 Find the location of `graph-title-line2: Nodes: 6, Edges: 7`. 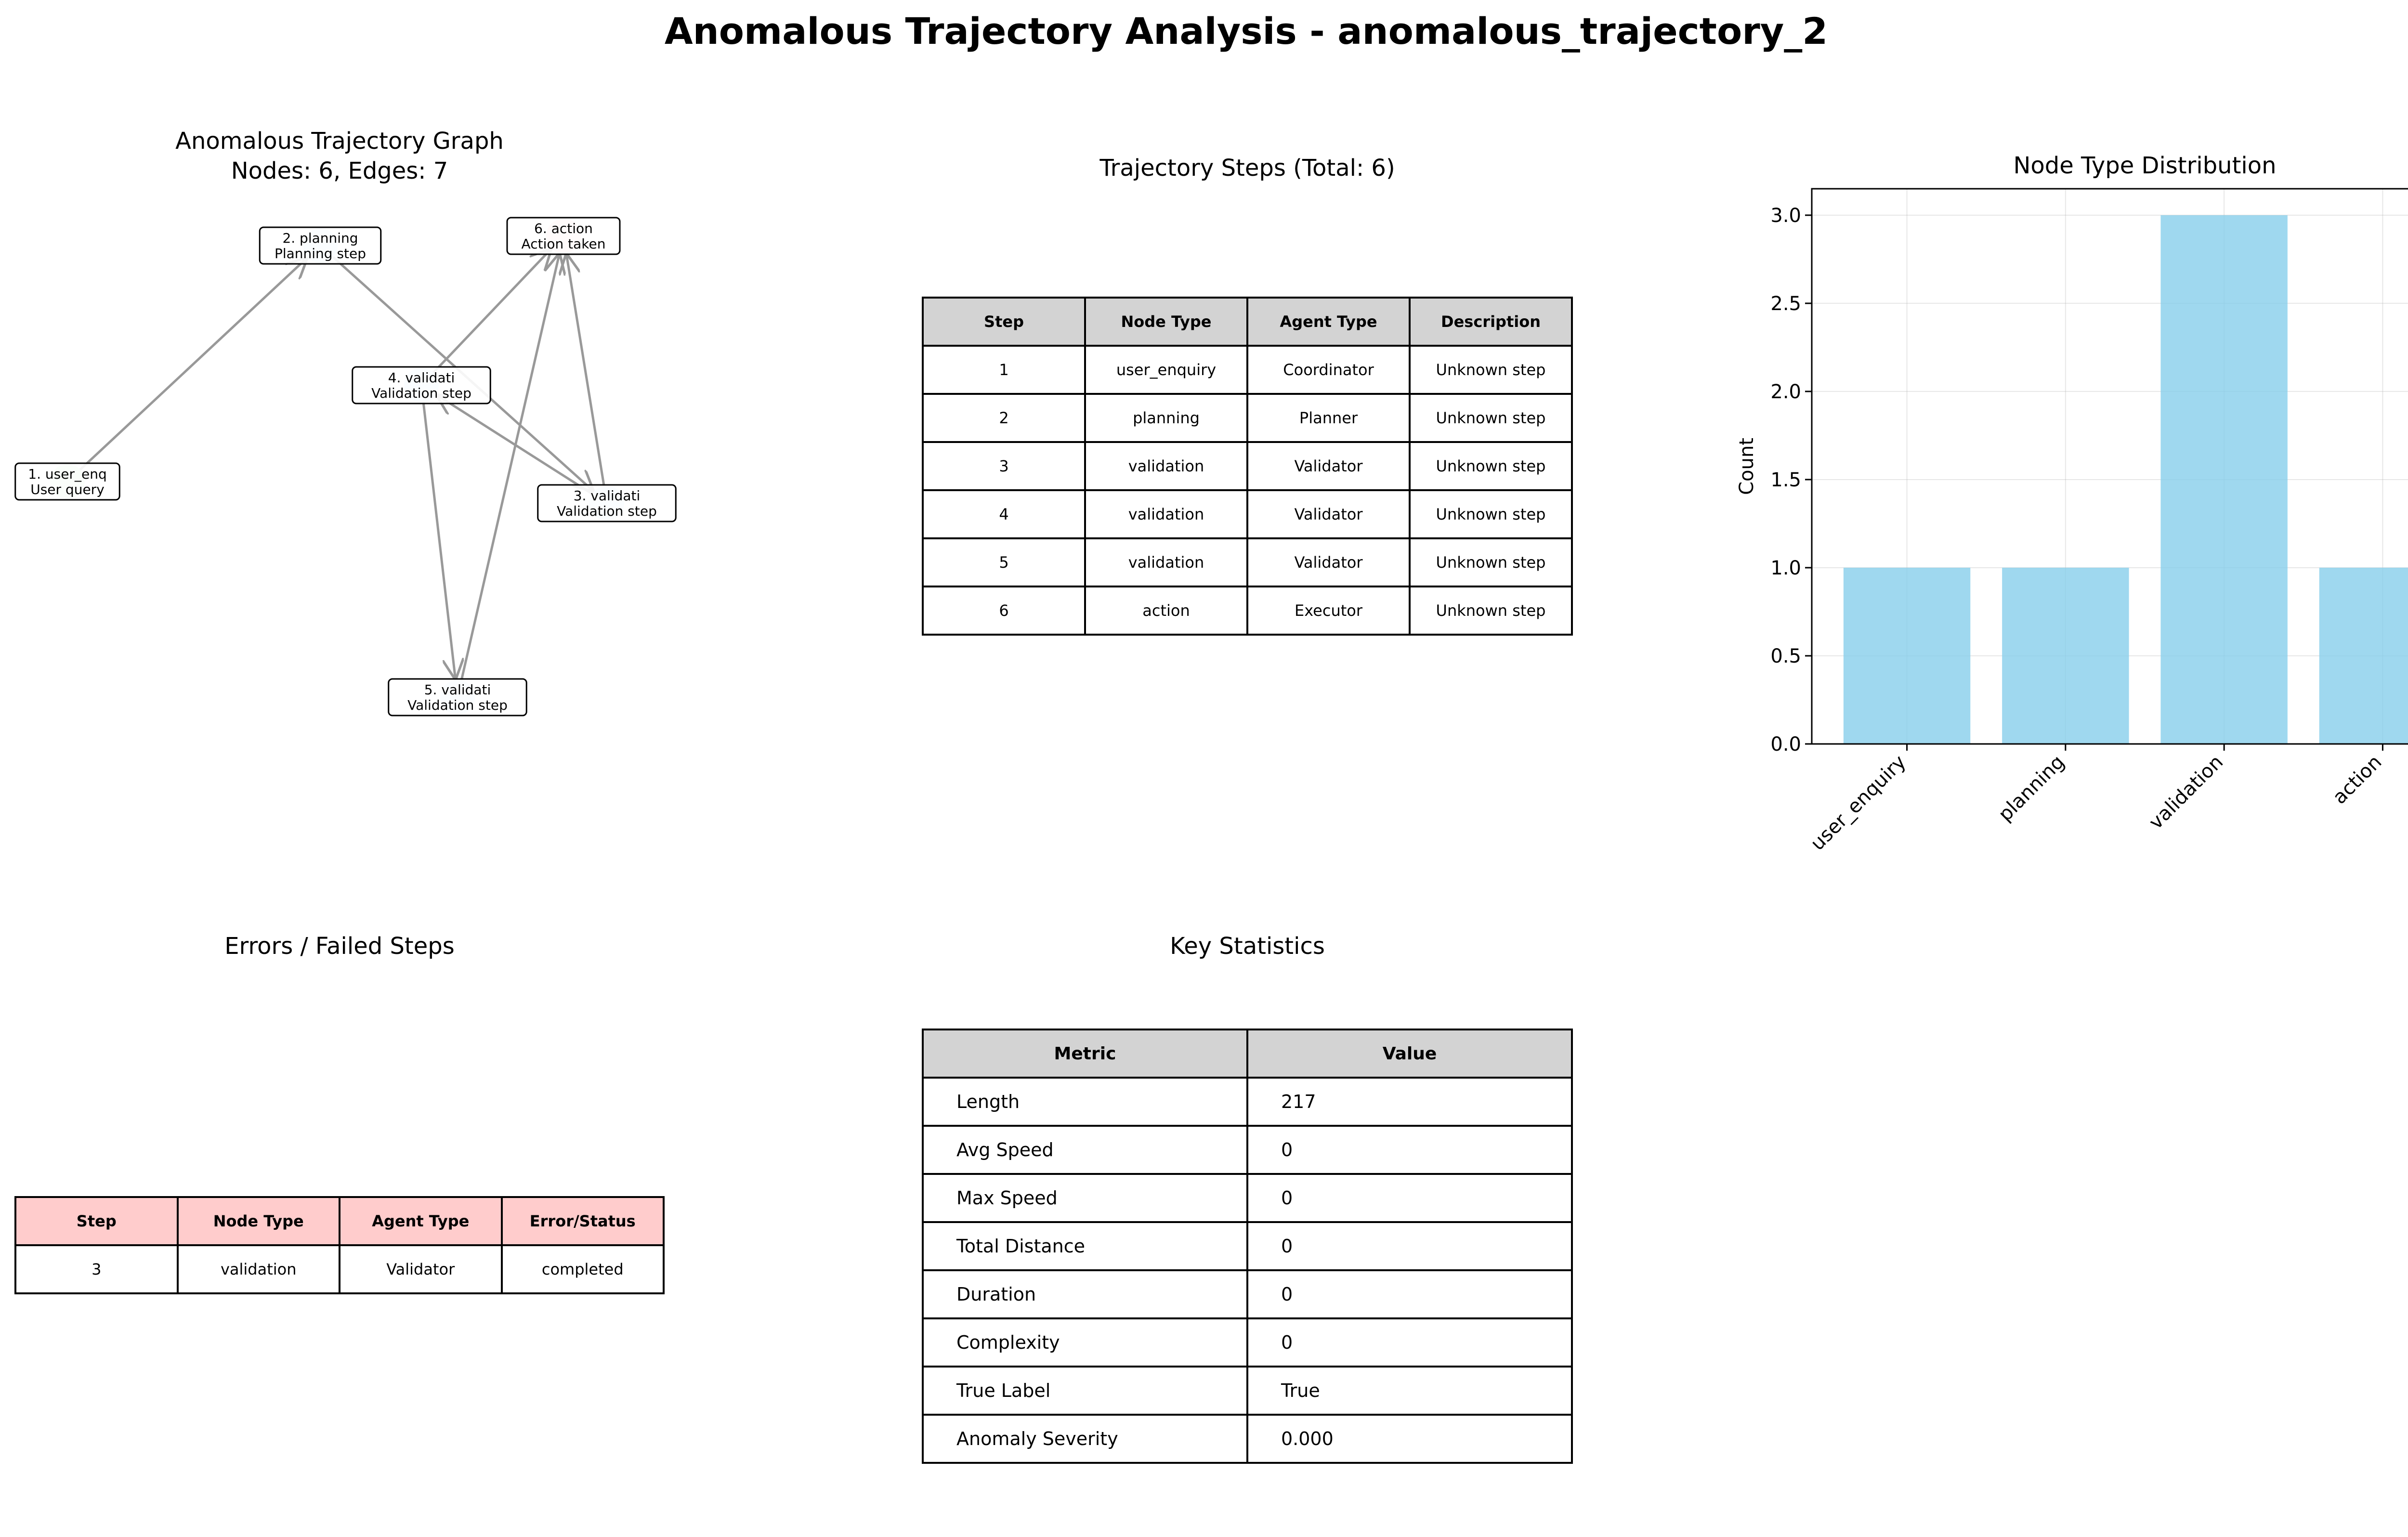

graph-title-line2: Nodes: 6, Edges: 7 is located at coordinates (339, 170).